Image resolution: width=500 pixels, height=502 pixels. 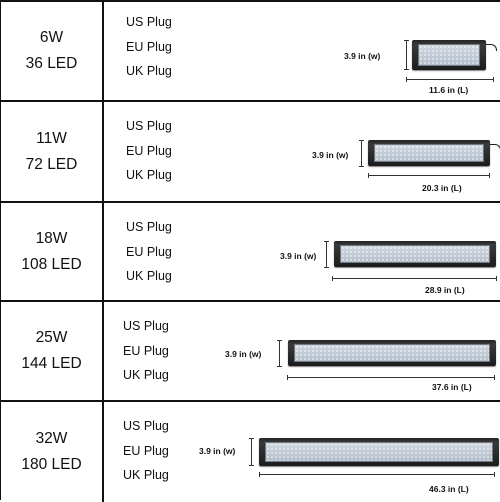 I want to click on led-count-label: 144 LED, so click(x=51, y=363).